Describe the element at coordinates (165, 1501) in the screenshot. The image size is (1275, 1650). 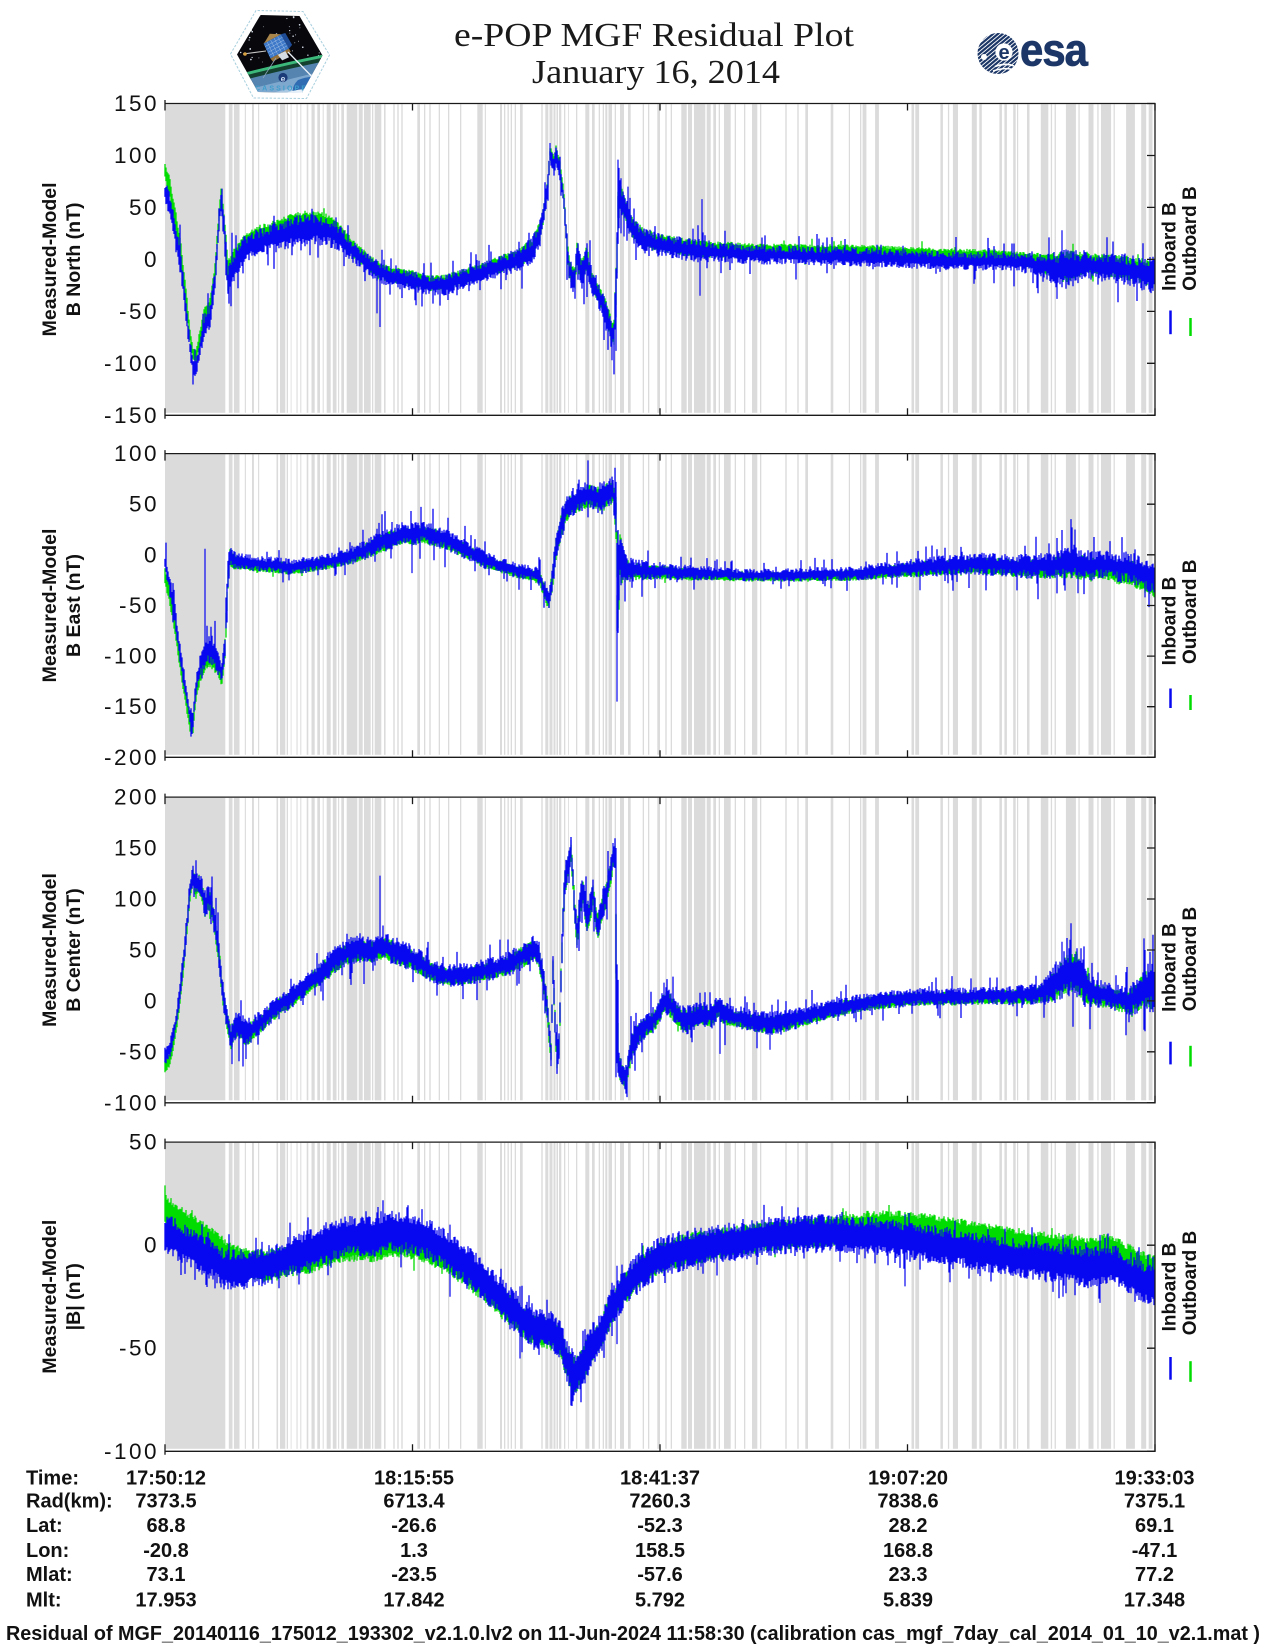
I see `svg-text: 7373.5` at that location.